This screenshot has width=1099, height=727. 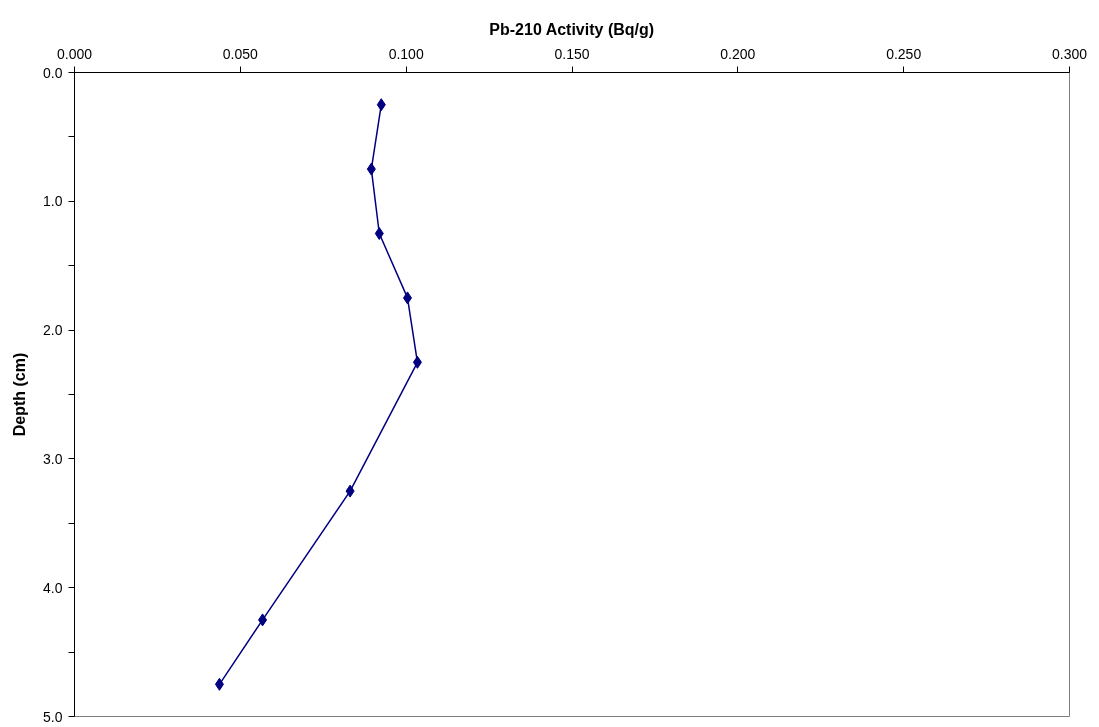 What do you see at coordinates (53, 201) in the screenshot?
I see `y-tick-label: 1.0` at bounding box center [53, 201].